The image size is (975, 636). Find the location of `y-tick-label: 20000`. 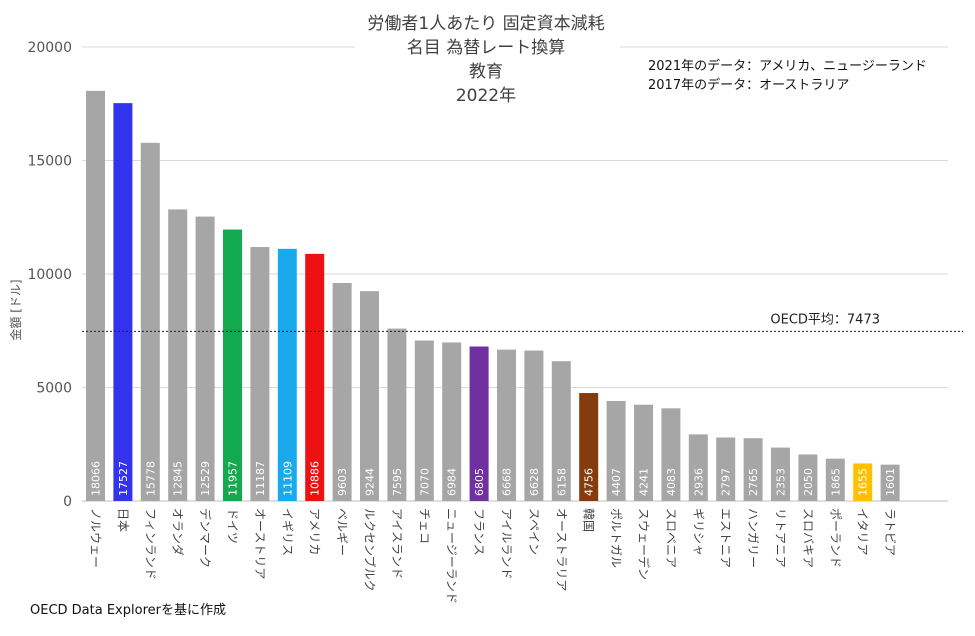

y-tick-label: 20000 is located at coordinates (49, 48).